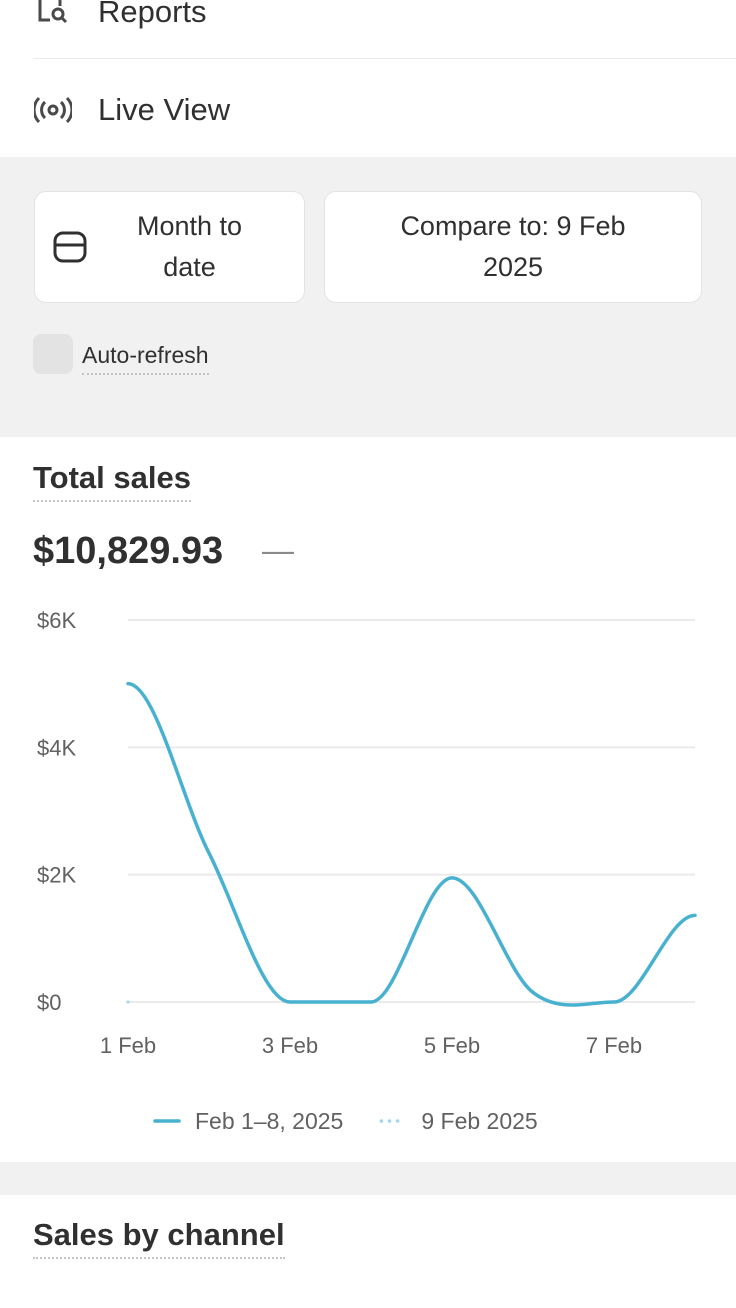 The image size is (736, 1308). I want to click on nav-item: Live View, so click(164, 109).